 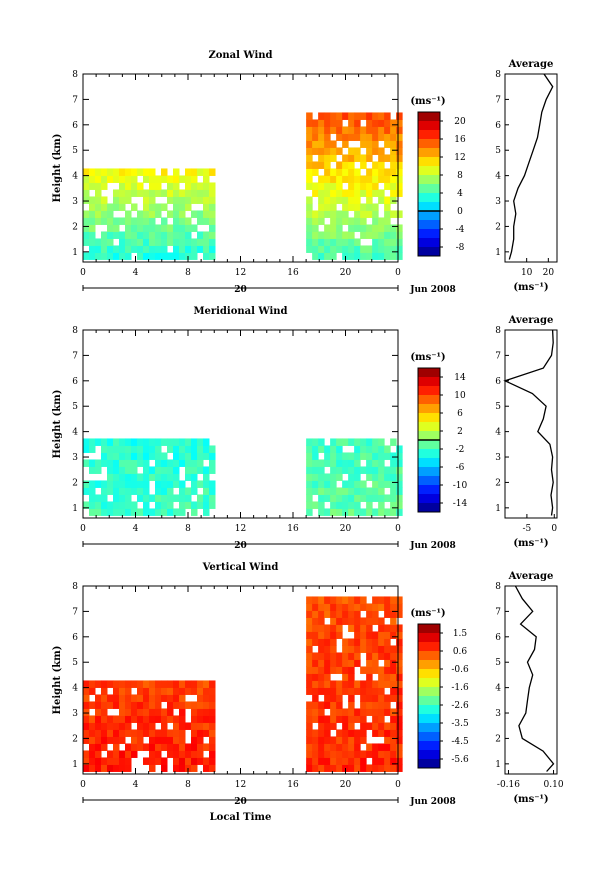 What do you see at coordinates (75, 382) in the screenshot?
I see `y-tick-label: 6` at bounding box center [75, 382].